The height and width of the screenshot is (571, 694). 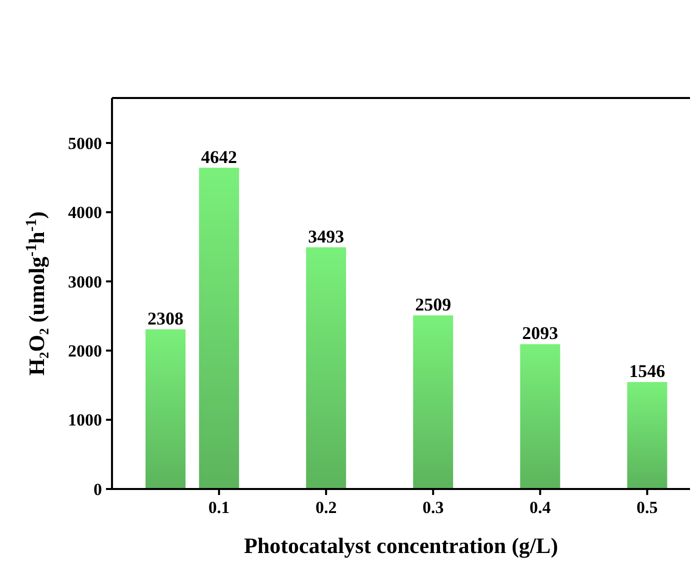 What do you see at coordinates (433, 507) in the screenshot?
I see `x-tick-label: 0.3` at bounding box center [433, 507].